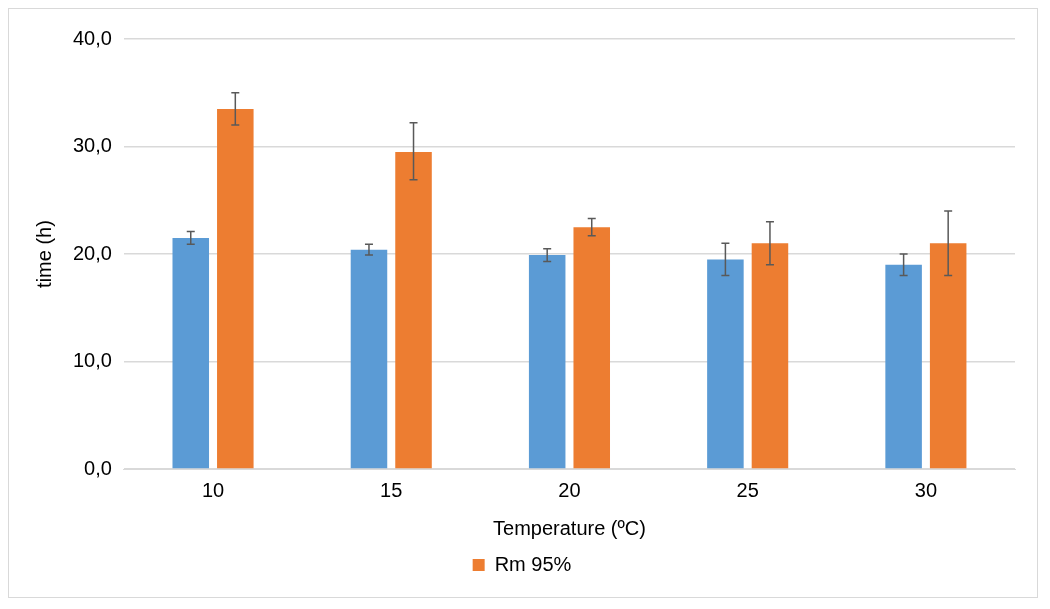  I want to click on y-tick-label: 10,0, so click(92, 360).